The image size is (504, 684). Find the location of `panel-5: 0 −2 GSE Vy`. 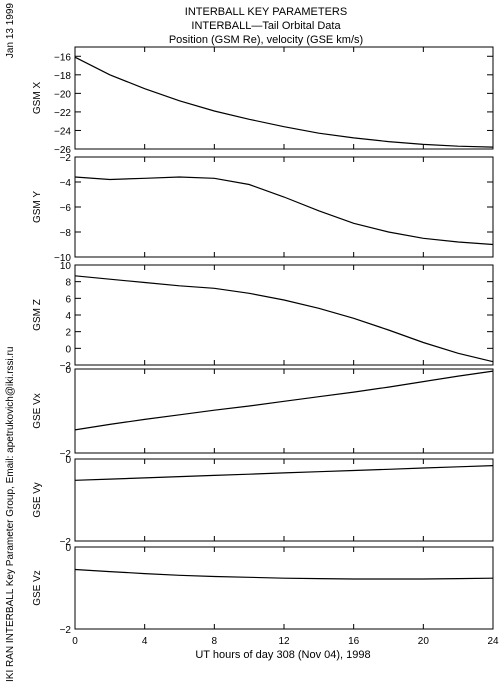

panel-5: 0 −2 GSE Vy is located at coordinates (263, 501).